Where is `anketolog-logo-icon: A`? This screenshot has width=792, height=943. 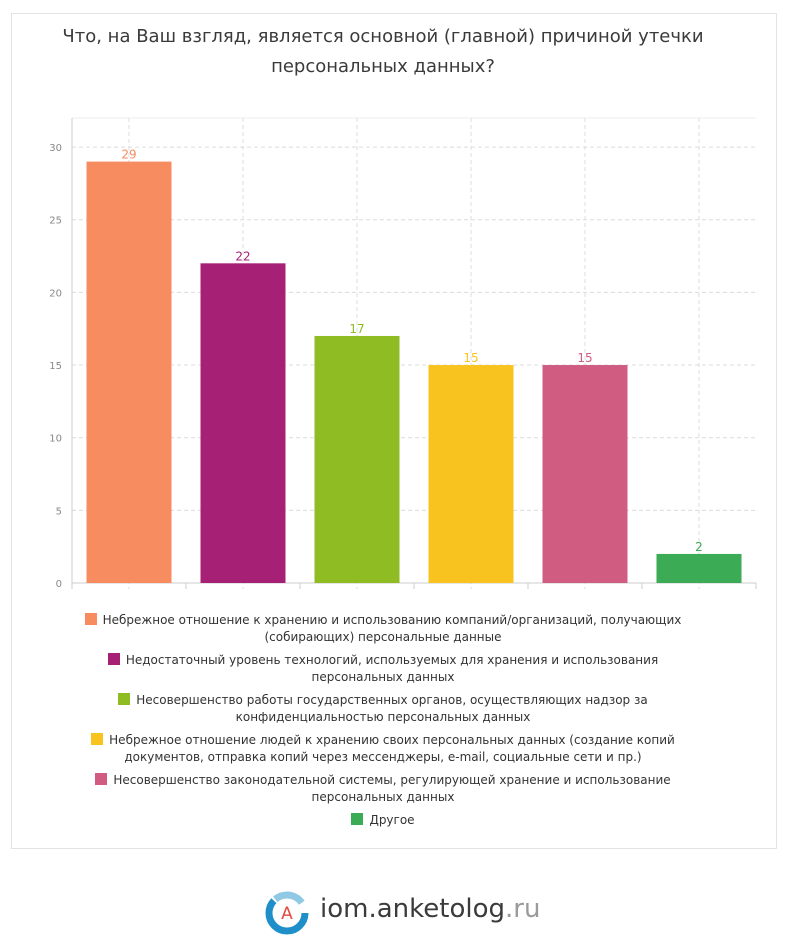 anketolog-logo-icon: A is located at coordinates (287, 913).